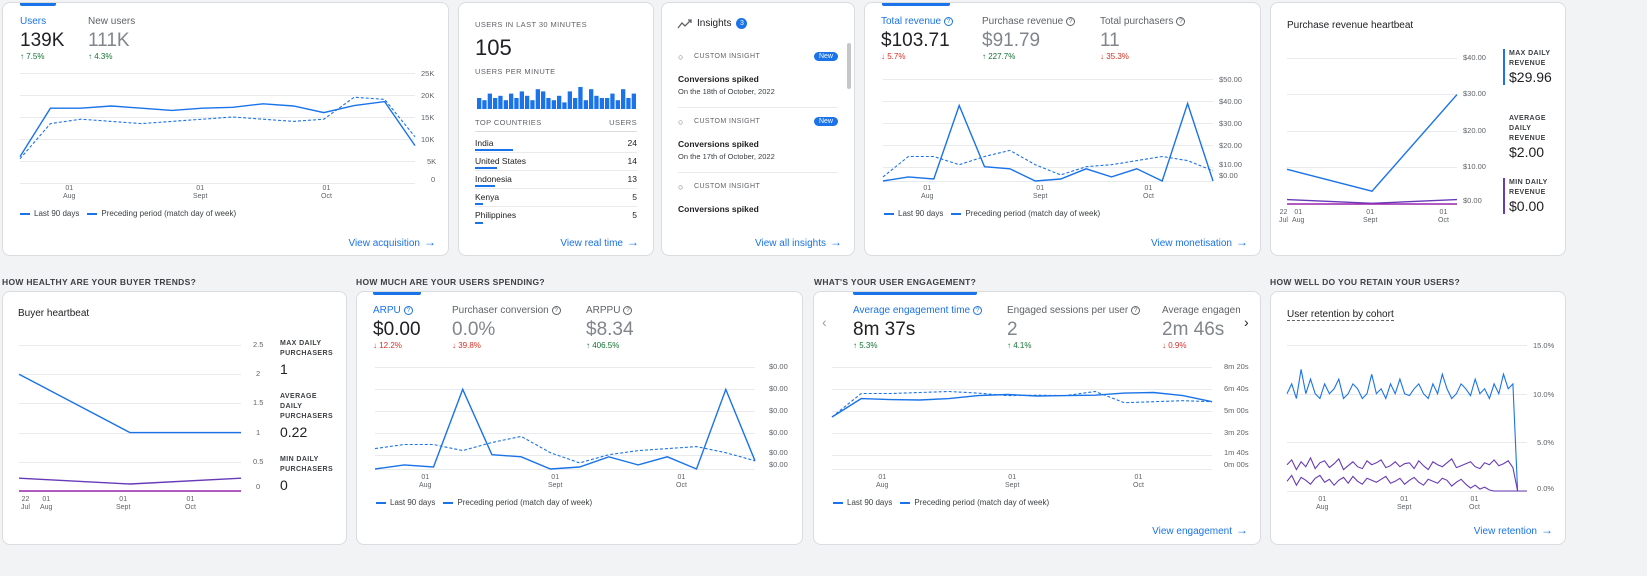 Image resolution: width=1647 pixels, height=576 pixels. I want to click on view-all-insights-link: View all insights →, so click(798, 242).